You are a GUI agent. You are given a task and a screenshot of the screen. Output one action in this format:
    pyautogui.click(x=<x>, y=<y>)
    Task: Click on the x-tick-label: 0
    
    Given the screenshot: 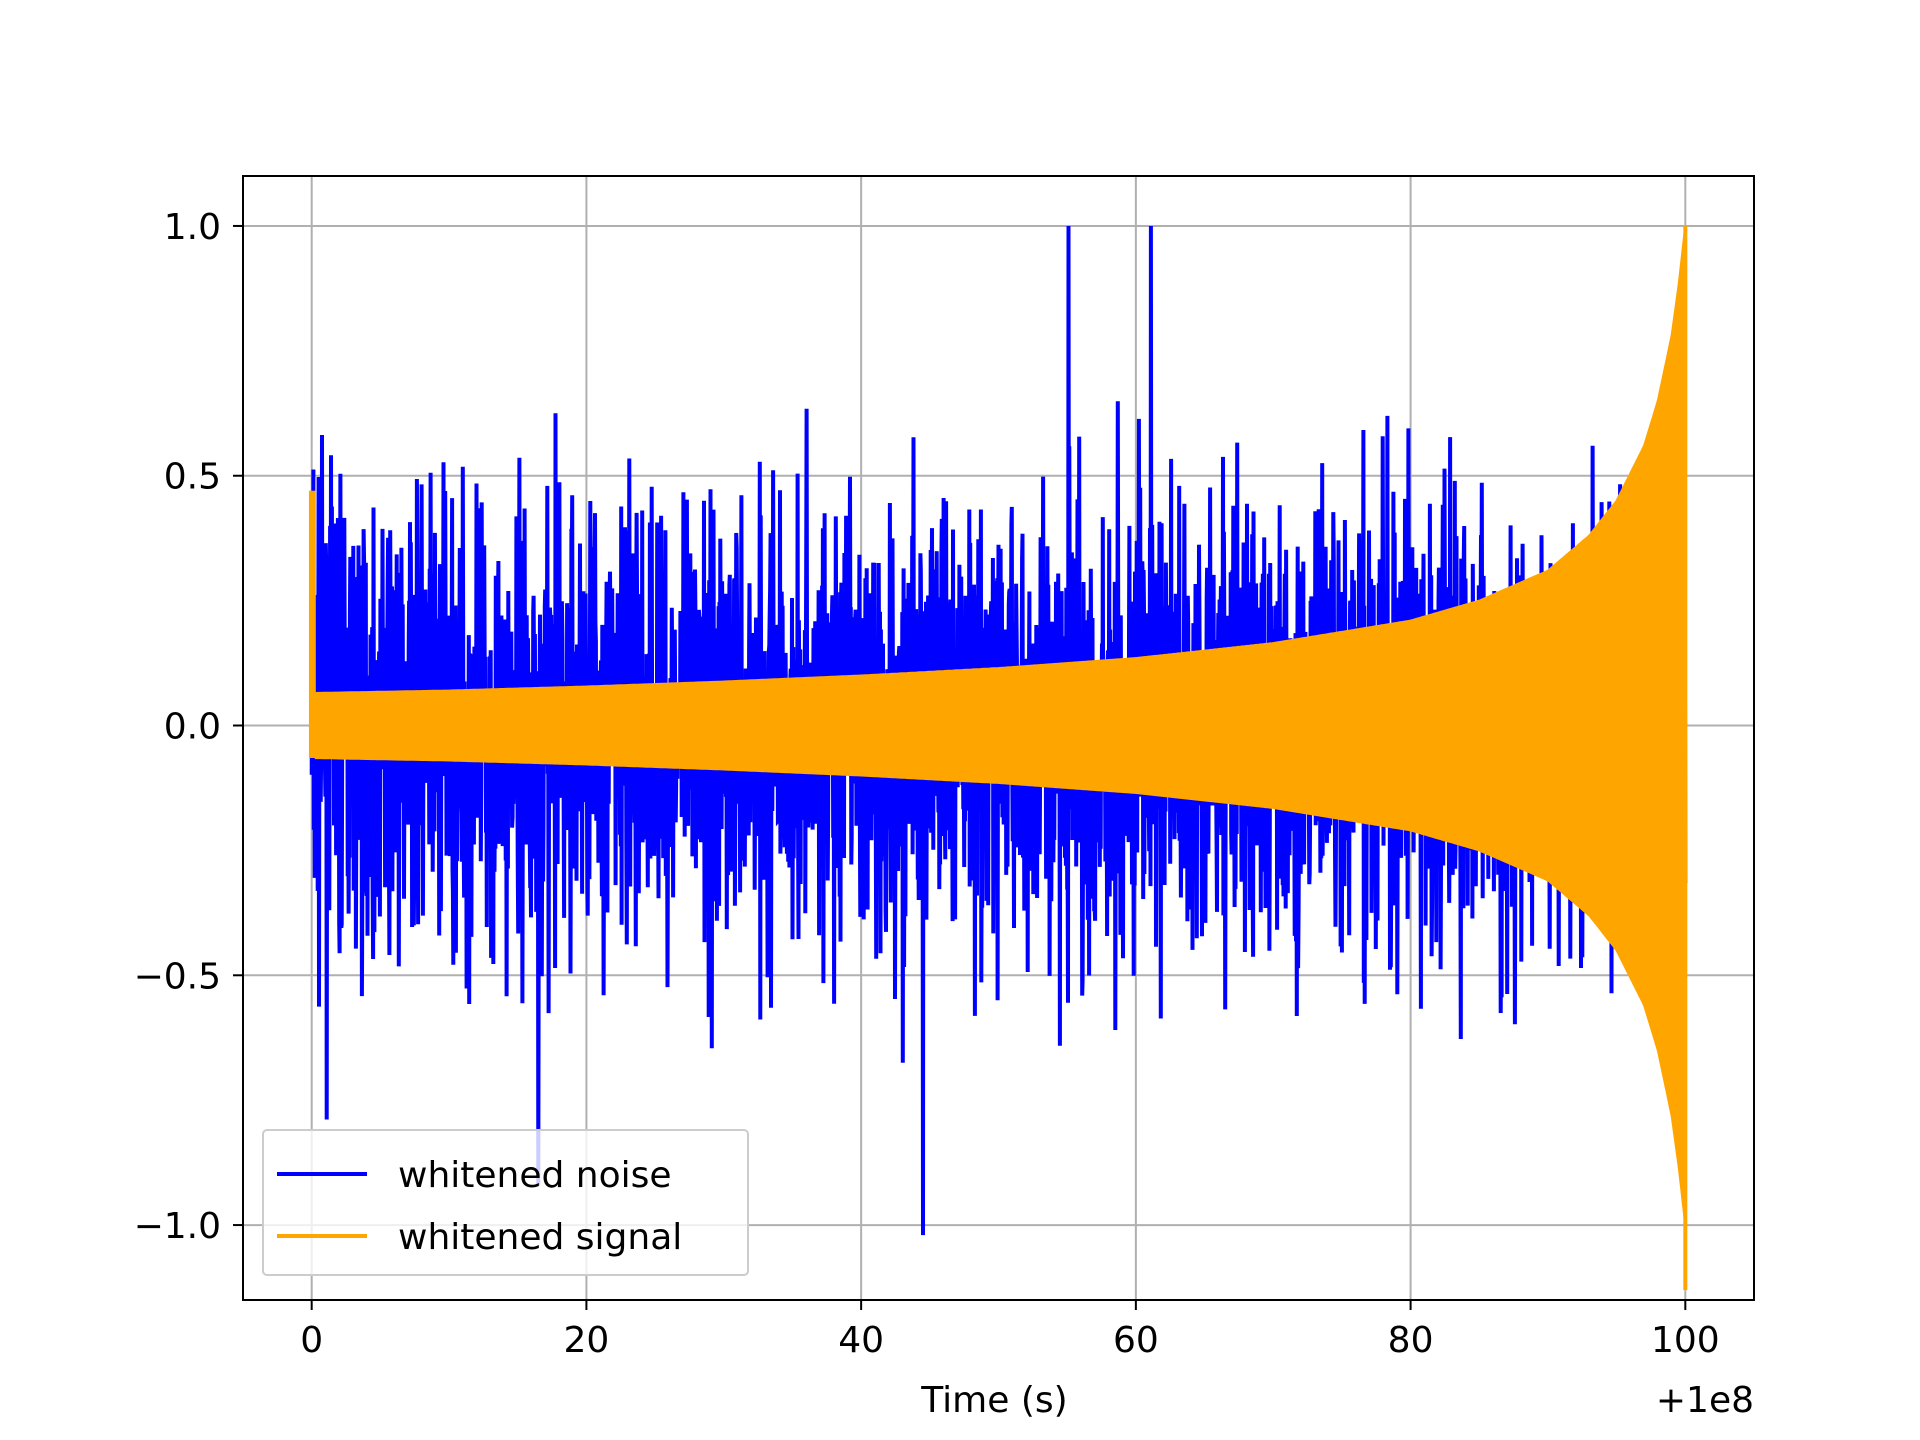 What is the action you would take?
    pyautogui.click(x=311, y=1340)
    